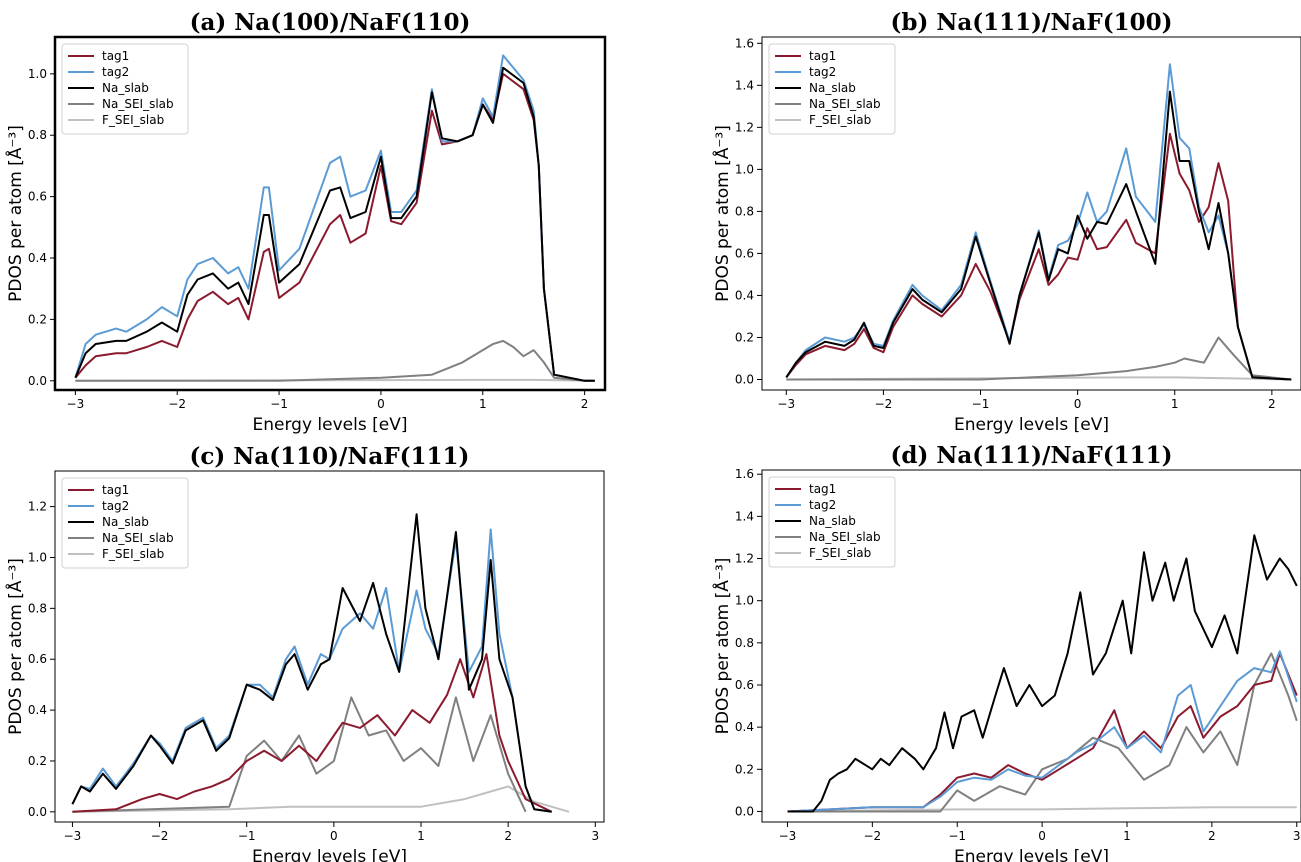 Image resolution: width=1301 pixels, height=862 pixels. I want to click on chart-title: (a) Na(100)/NaF(110), so click(330, 22).